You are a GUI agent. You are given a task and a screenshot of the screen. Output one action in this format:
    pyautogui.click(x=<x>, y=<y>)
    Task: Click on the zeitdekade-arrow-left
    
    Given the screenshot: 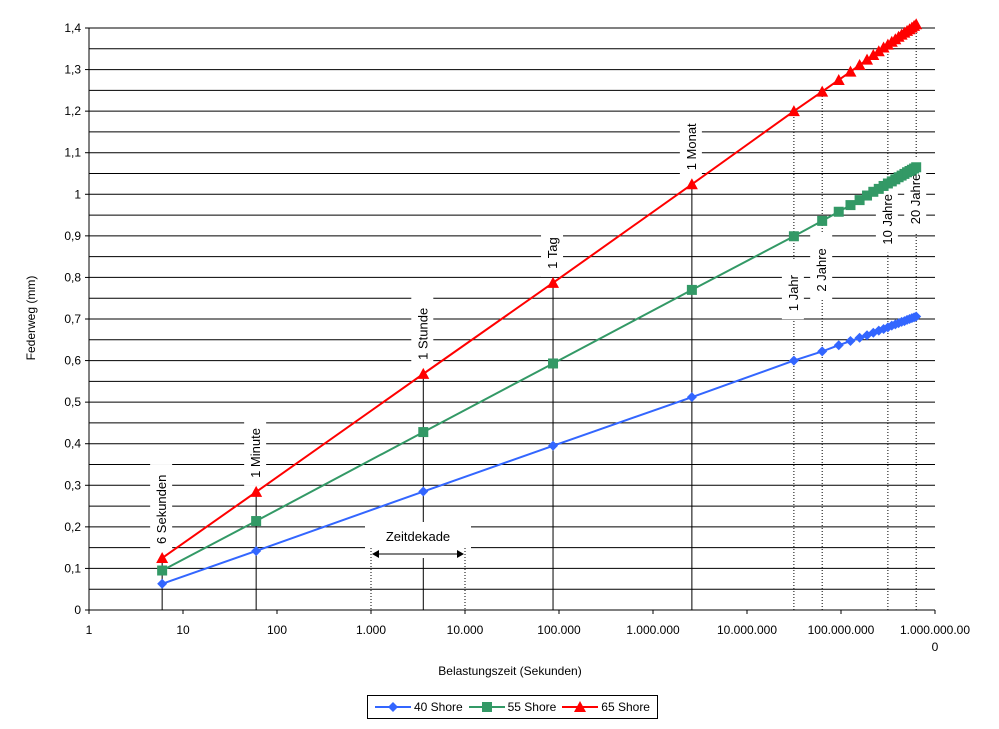 What is the action you would take?
    pyautogui.click(x=375, y=554)
    